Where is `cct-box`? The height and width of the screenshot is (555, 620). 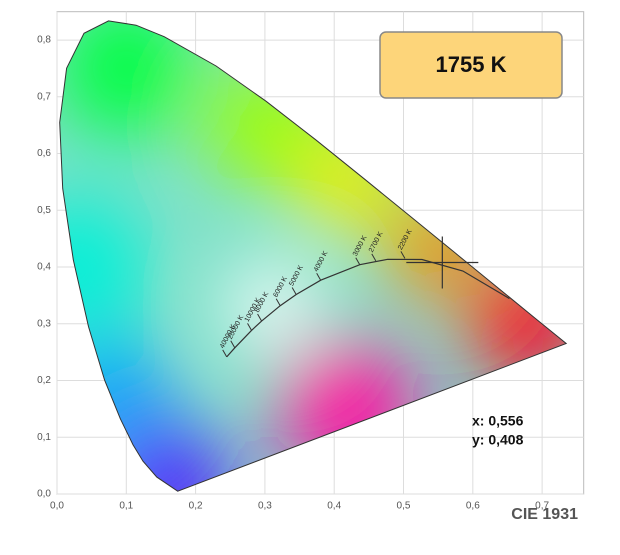
cct-box is located at coordinates (471, 65).